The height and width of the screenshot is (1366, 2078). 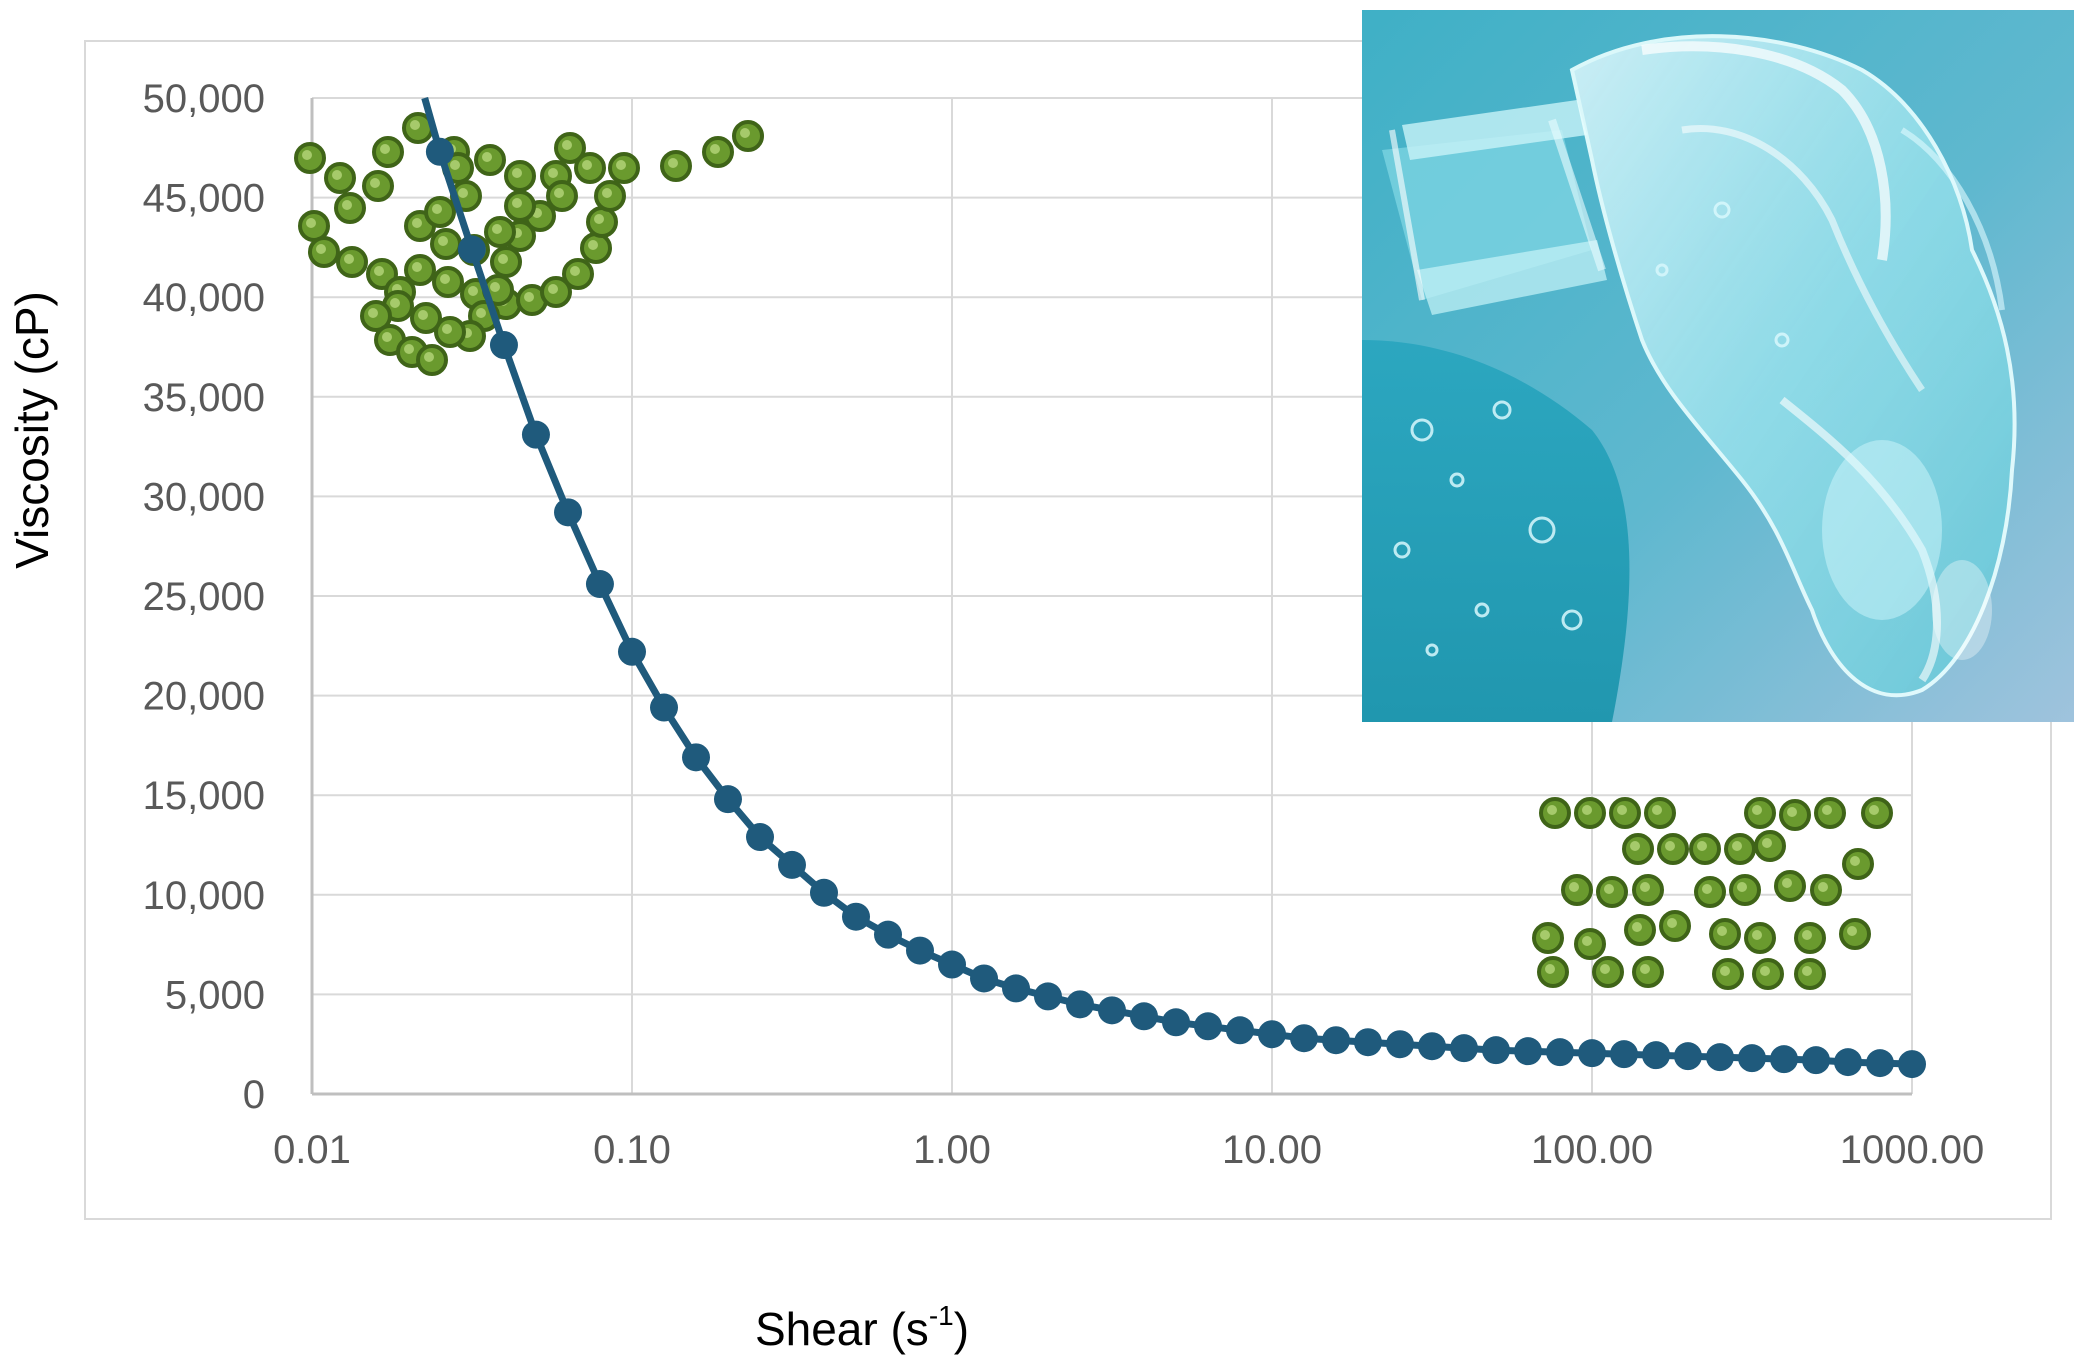 What do you see at coordinates (941, 1315) in the screenshot?
I see `x-axis-title-superscript: -1` at bounding box center [941, 1315].